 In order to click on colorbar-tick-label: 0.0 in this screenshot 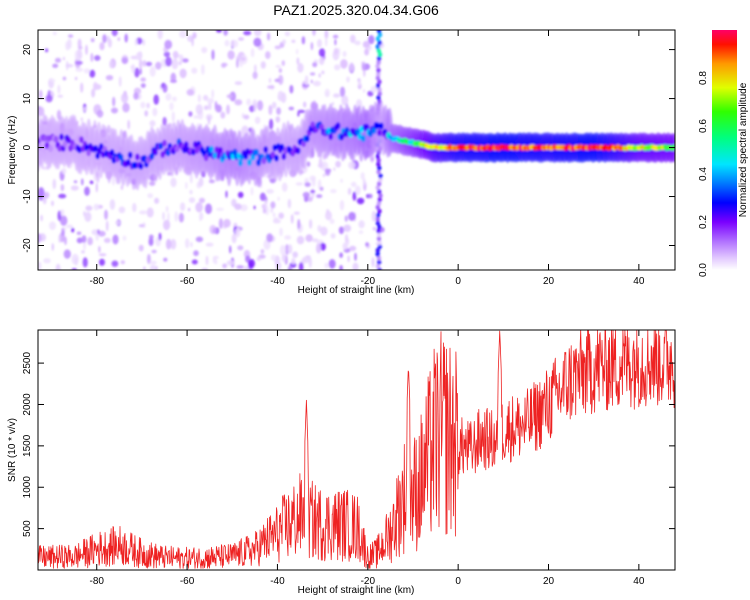, I will do `click(703, 270)`.